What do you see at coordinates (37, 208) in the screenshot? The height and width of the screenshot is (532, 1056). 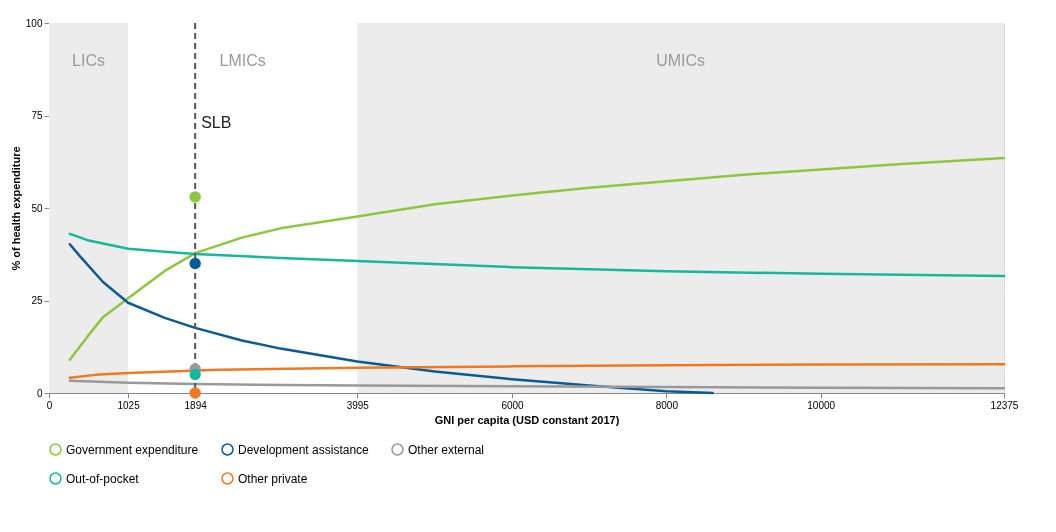 I see `y-tick-label: 50` at bounding box center [37, 208].